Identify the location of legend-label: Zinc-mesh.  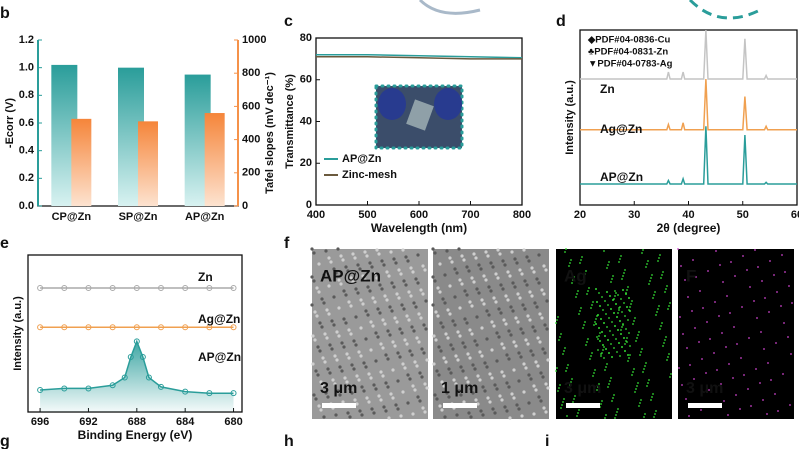
(369, 175).